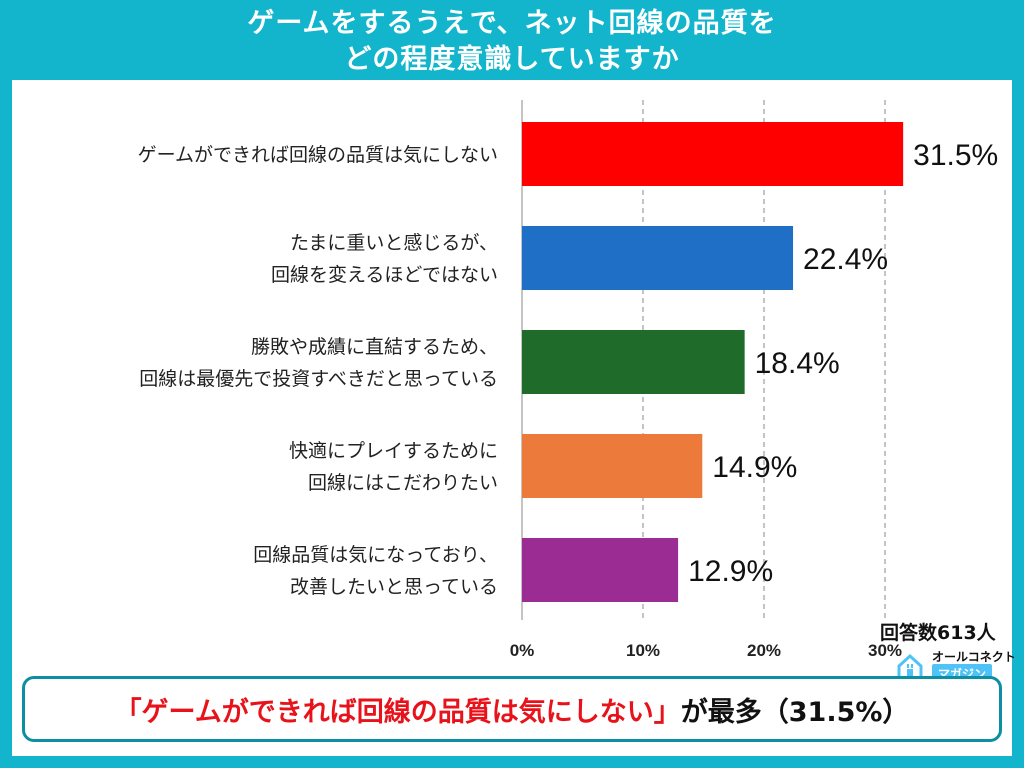  I want to click on chart-title: ゲームをするうえで、ネット回線の品質を どの程度意識していますか, so click(512, 42).